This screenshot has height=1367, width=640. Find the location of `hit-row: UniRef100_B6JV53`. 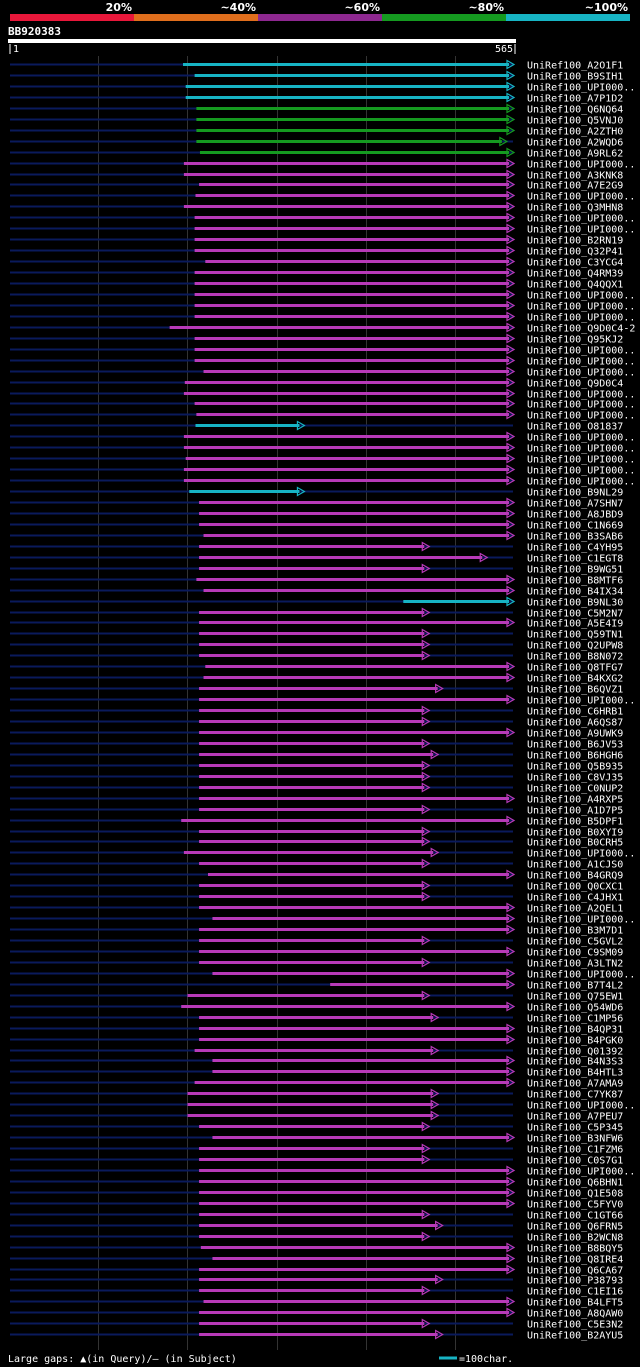

hit-row: UniRef100_B6JV53 is located at coordinates (316, 744).